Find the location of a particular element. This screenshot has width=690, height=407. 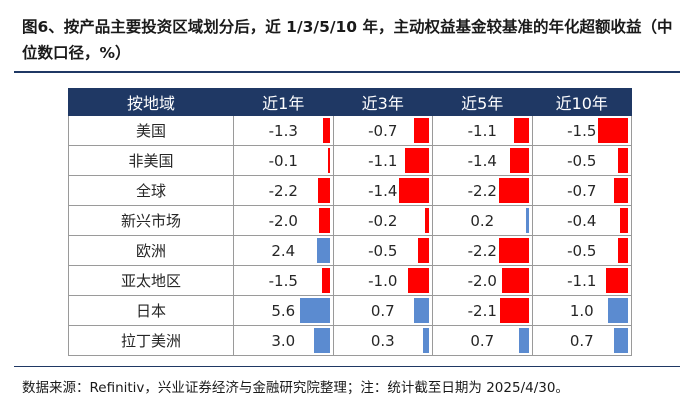

cell-5y: -2.0 is located at coordinates (482, 280).